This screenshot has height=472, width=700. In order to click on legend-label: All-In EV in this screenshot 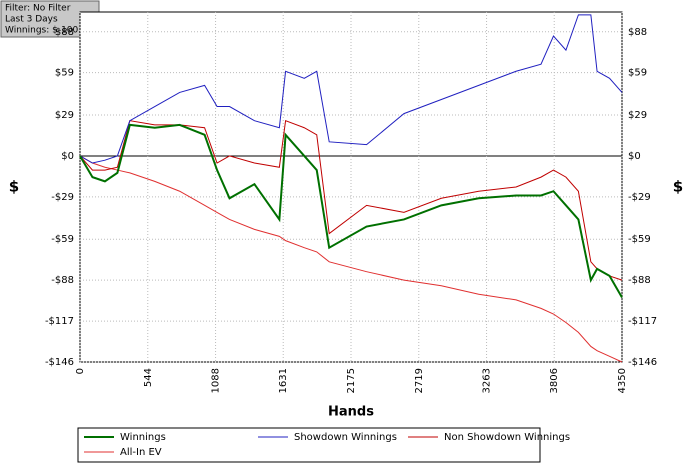, I will do `click(141, 452)`.